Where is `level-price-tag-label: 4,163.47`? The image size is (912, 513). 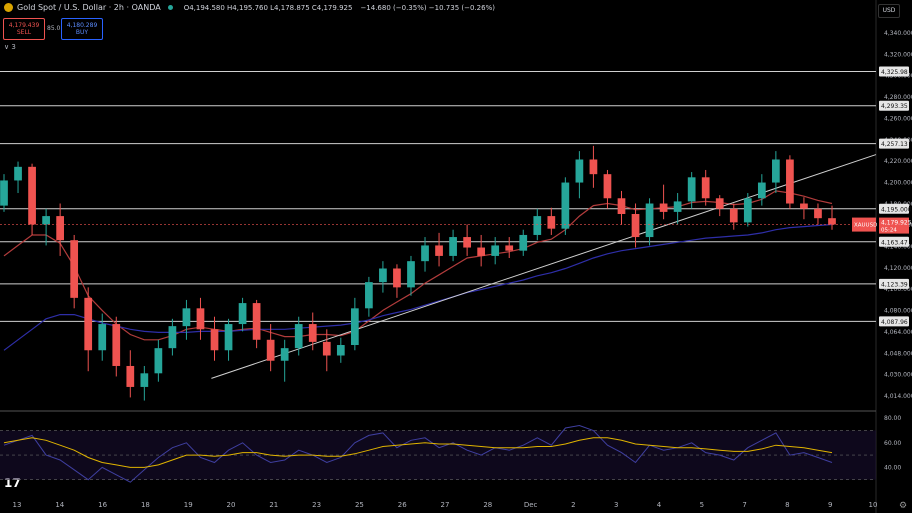
level-price-tag-label: 4,163.47 is located at coordinates (894, 242).